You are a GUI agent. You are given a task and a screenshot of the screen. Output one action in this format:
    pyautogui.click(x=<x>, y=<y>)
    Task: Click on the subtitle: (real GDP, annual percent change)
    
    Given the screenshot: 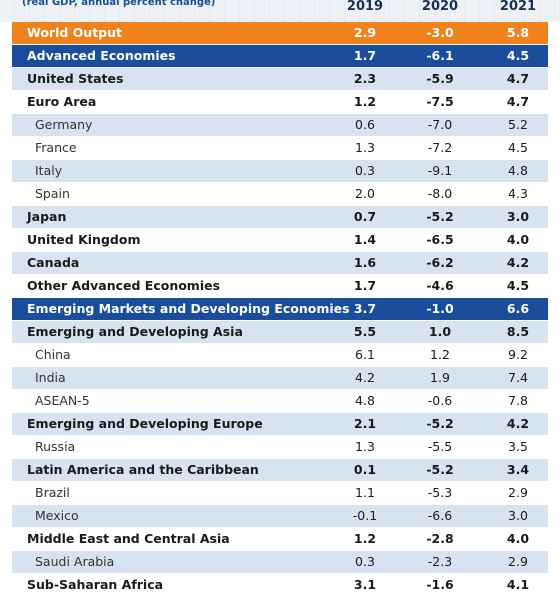 What is the action you would take?
    pyautogui.click(x=119, y=4)
    